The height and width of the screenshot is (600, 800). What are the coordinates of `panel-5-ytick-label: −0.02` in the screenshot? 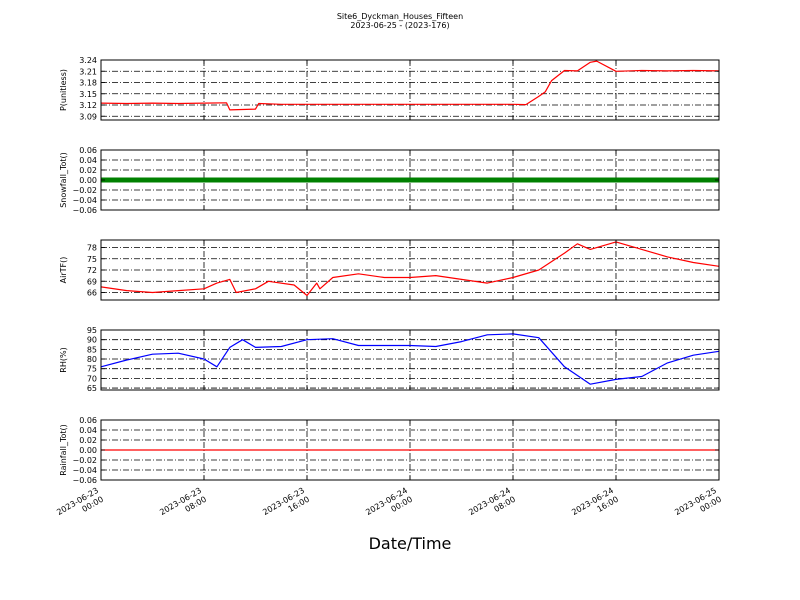 It's located at (84, 460).